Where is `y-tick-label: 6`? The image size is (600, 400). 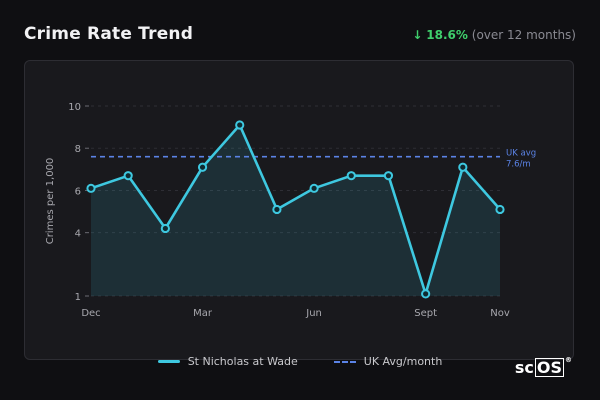
y-tick-label: 6 is located at coordinates (78, 191).